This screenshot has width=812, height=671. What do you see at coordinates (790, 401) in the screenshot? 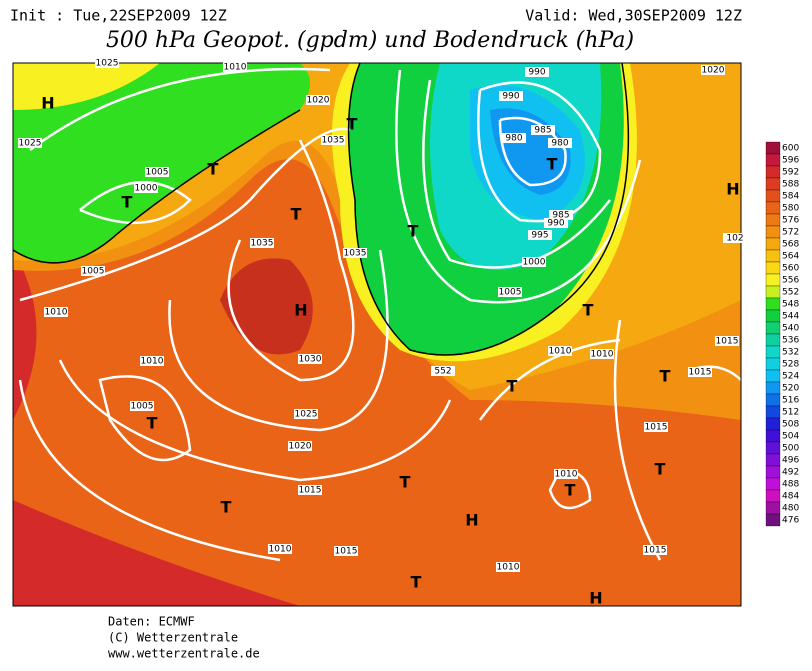
I see `colorbar-label: 516` at bounding box center [790, 401].